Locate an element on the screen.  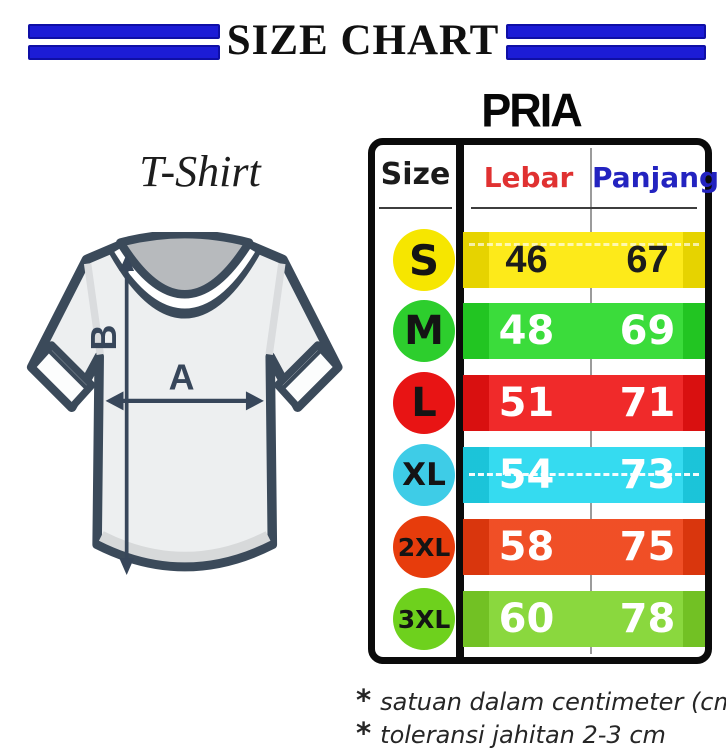
size-badge-xl: XL is located at coordinates (424, 475).